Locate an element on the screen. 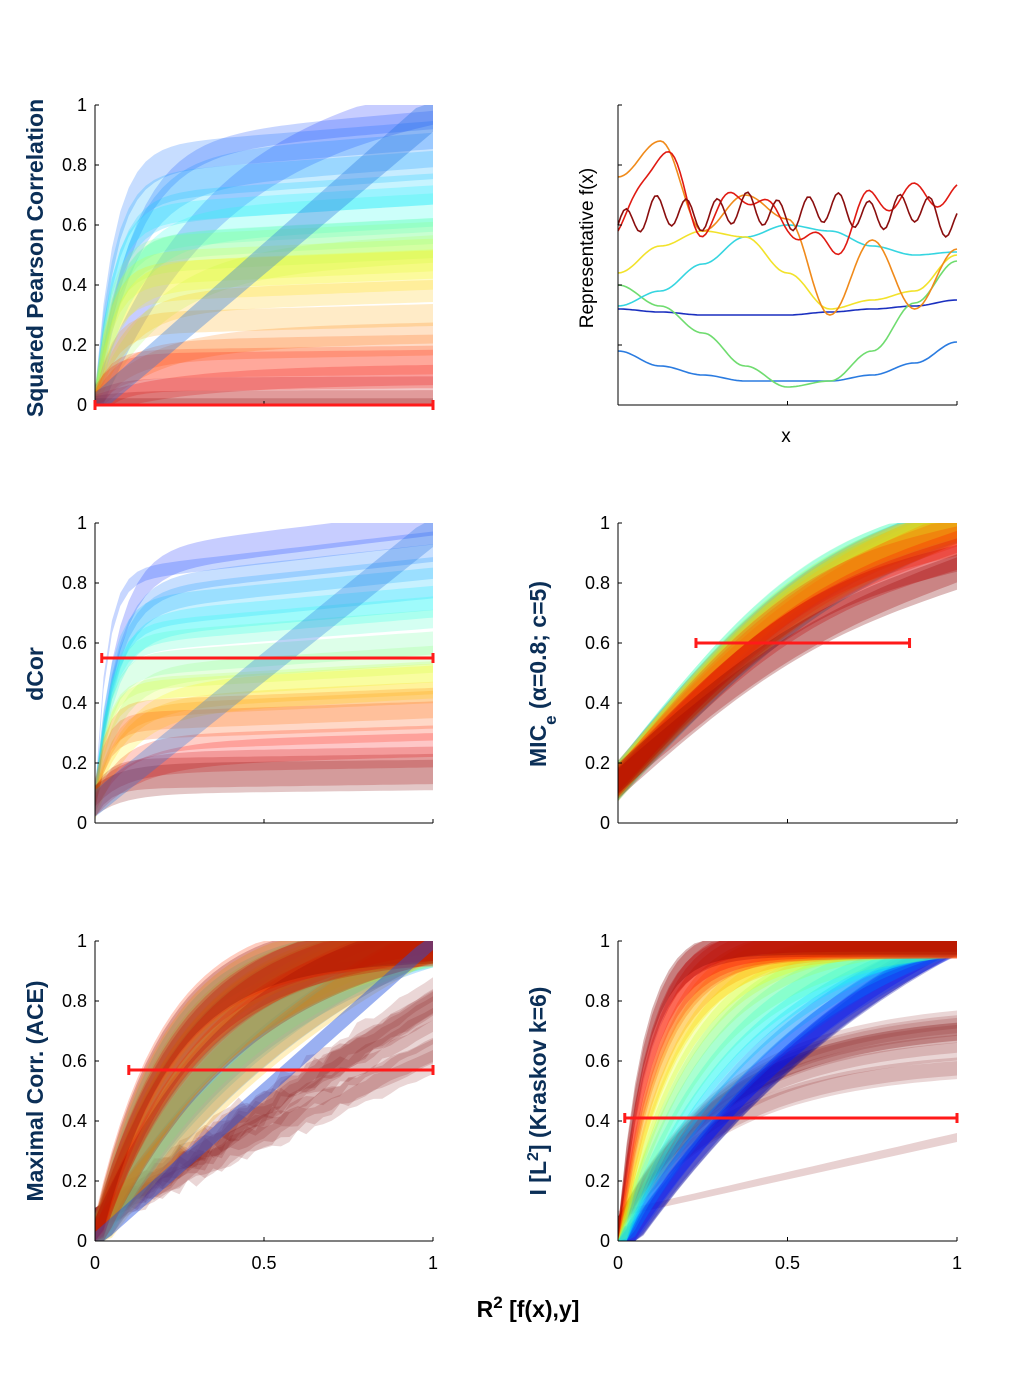  series-dark-red is located at coordinates (787, 214).